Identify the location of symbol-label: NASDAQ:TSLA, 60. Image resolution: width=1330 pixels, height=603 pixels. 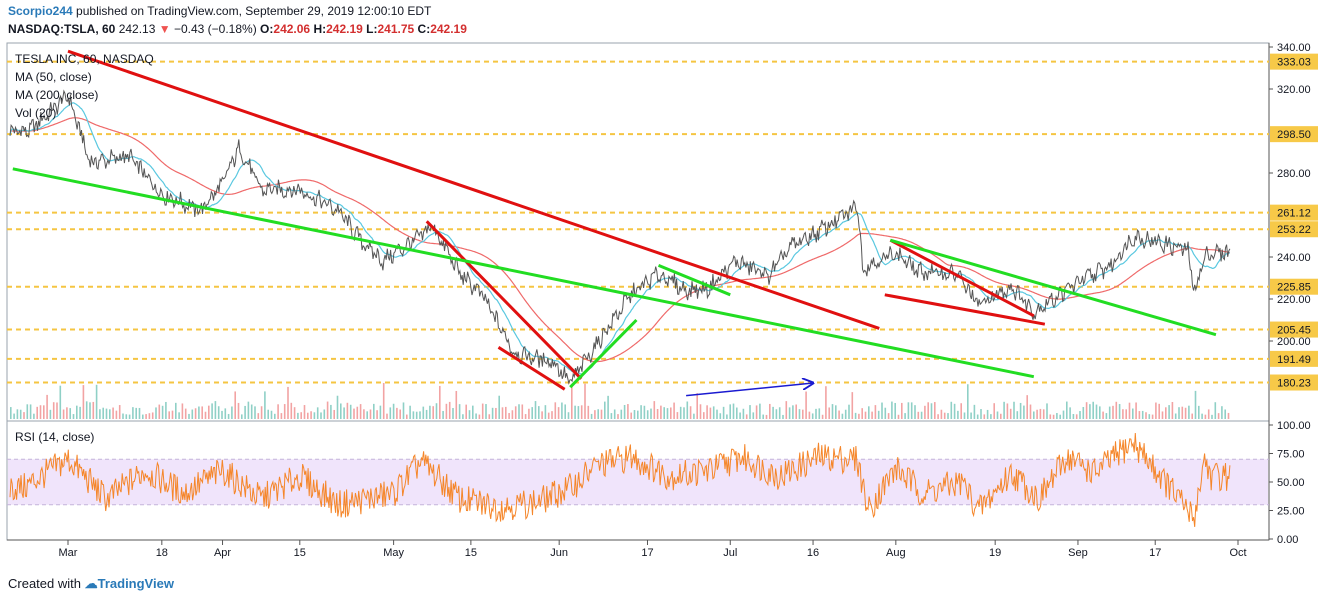
(62, 29).